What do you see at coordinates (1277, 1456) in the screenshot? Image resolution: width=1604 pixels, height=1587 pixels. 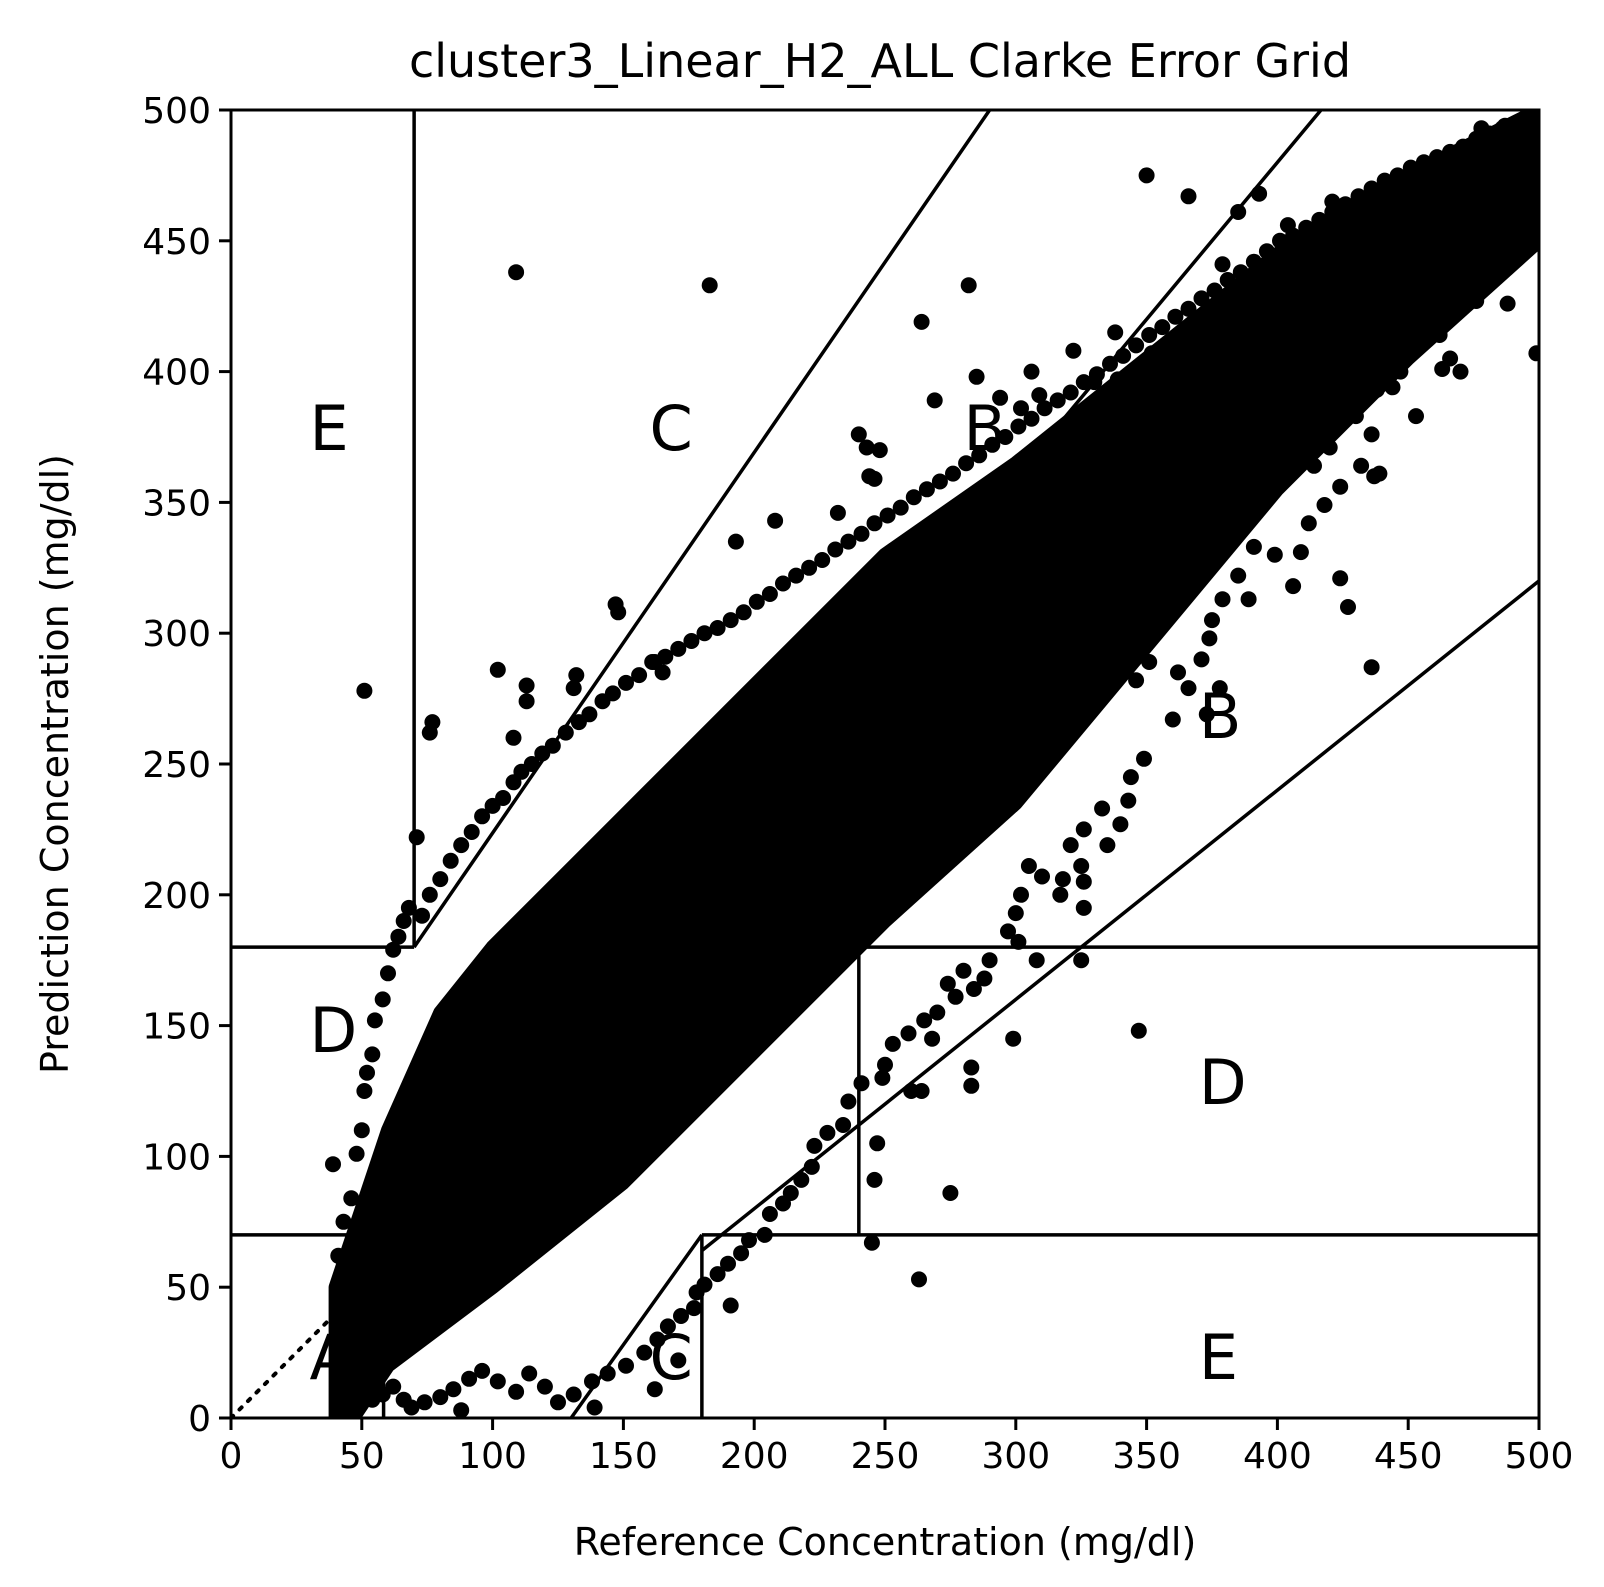 I see `x-tick-label: 400` at bounding box center [1277, 1456].